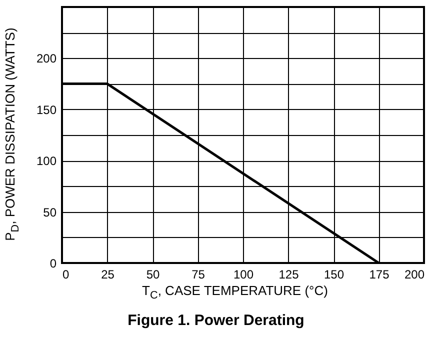 The height and width of the screenshot is (337, 432). Describe the element at coordinates (289, 275) in the screenshot. I see `x-tick-label: 125` at that location.